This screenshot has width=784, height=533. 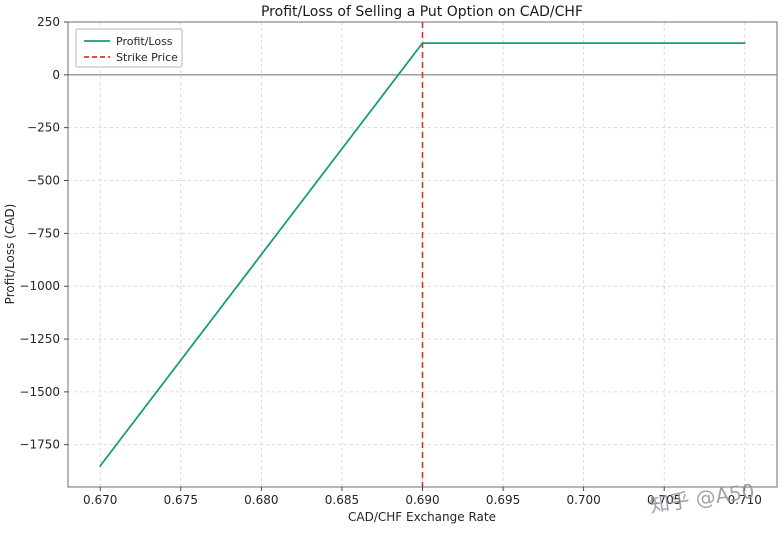 What do you see at coordinates (39, 339) in the screenshot?
I see `y-tick-label: −1250` at bounding box center [39, 339].